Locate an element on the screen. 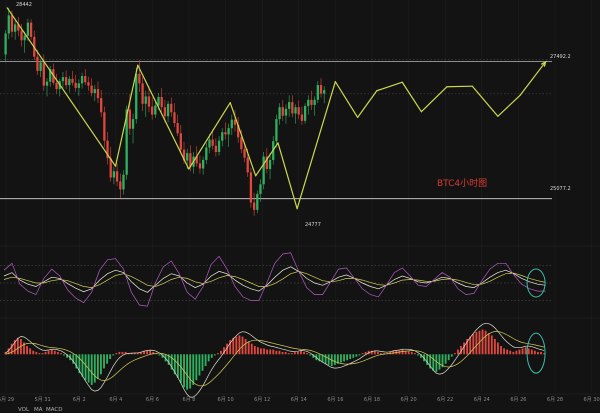 Image resolution: width=600 pixels, height=413 pixels. kdj-d-line is located at coordinates (274, 279).